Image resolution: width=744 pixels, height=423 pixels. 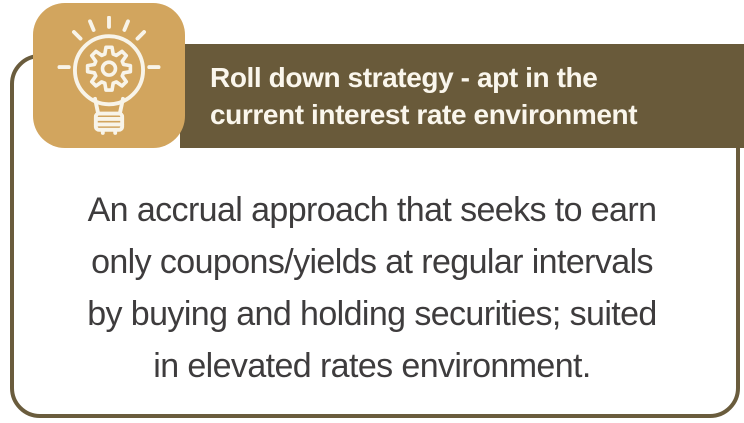 I want to click on lightbulb-gear-icon, so click(x=109, y=75).